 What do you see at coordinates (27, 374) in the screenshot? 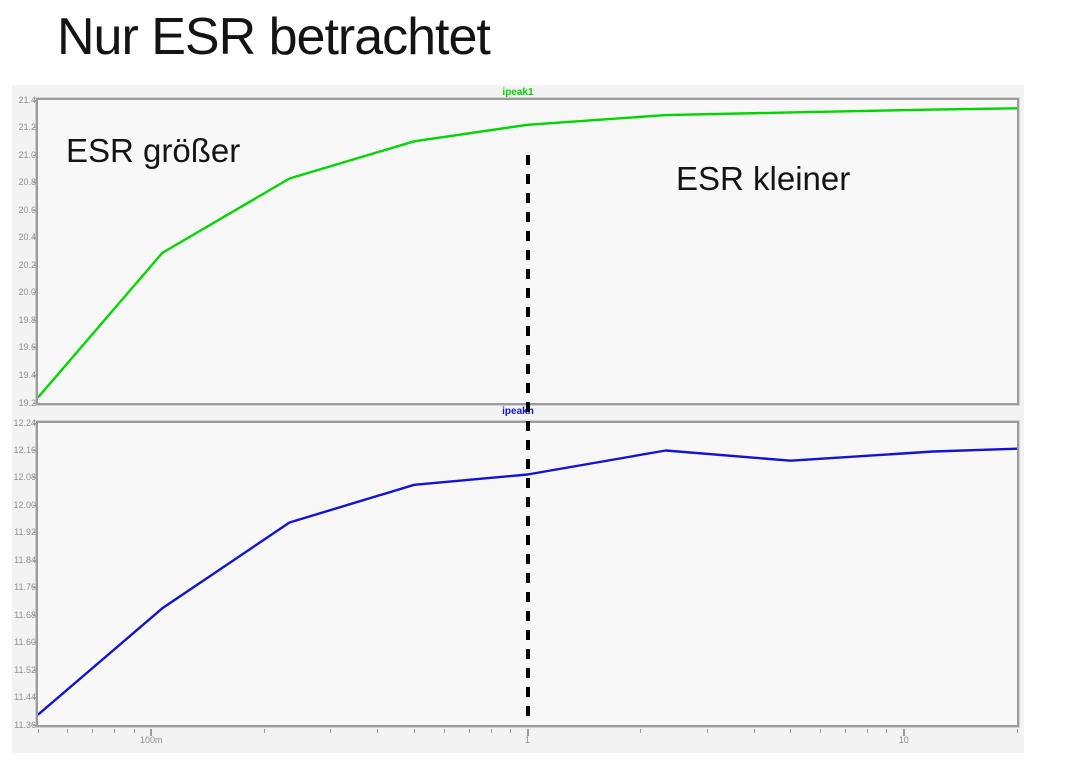
I see `y-tick-label: 19.4` at bounding box center [27, 374].